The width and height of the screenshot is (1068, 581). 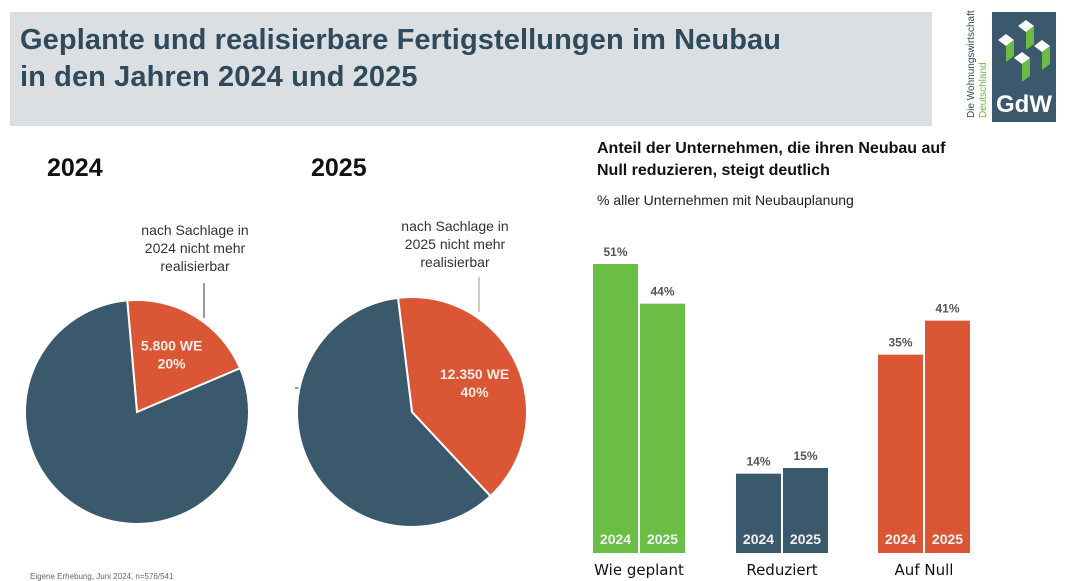 I want to click on category-label: Wie geplant, so click(x=639, y=570).